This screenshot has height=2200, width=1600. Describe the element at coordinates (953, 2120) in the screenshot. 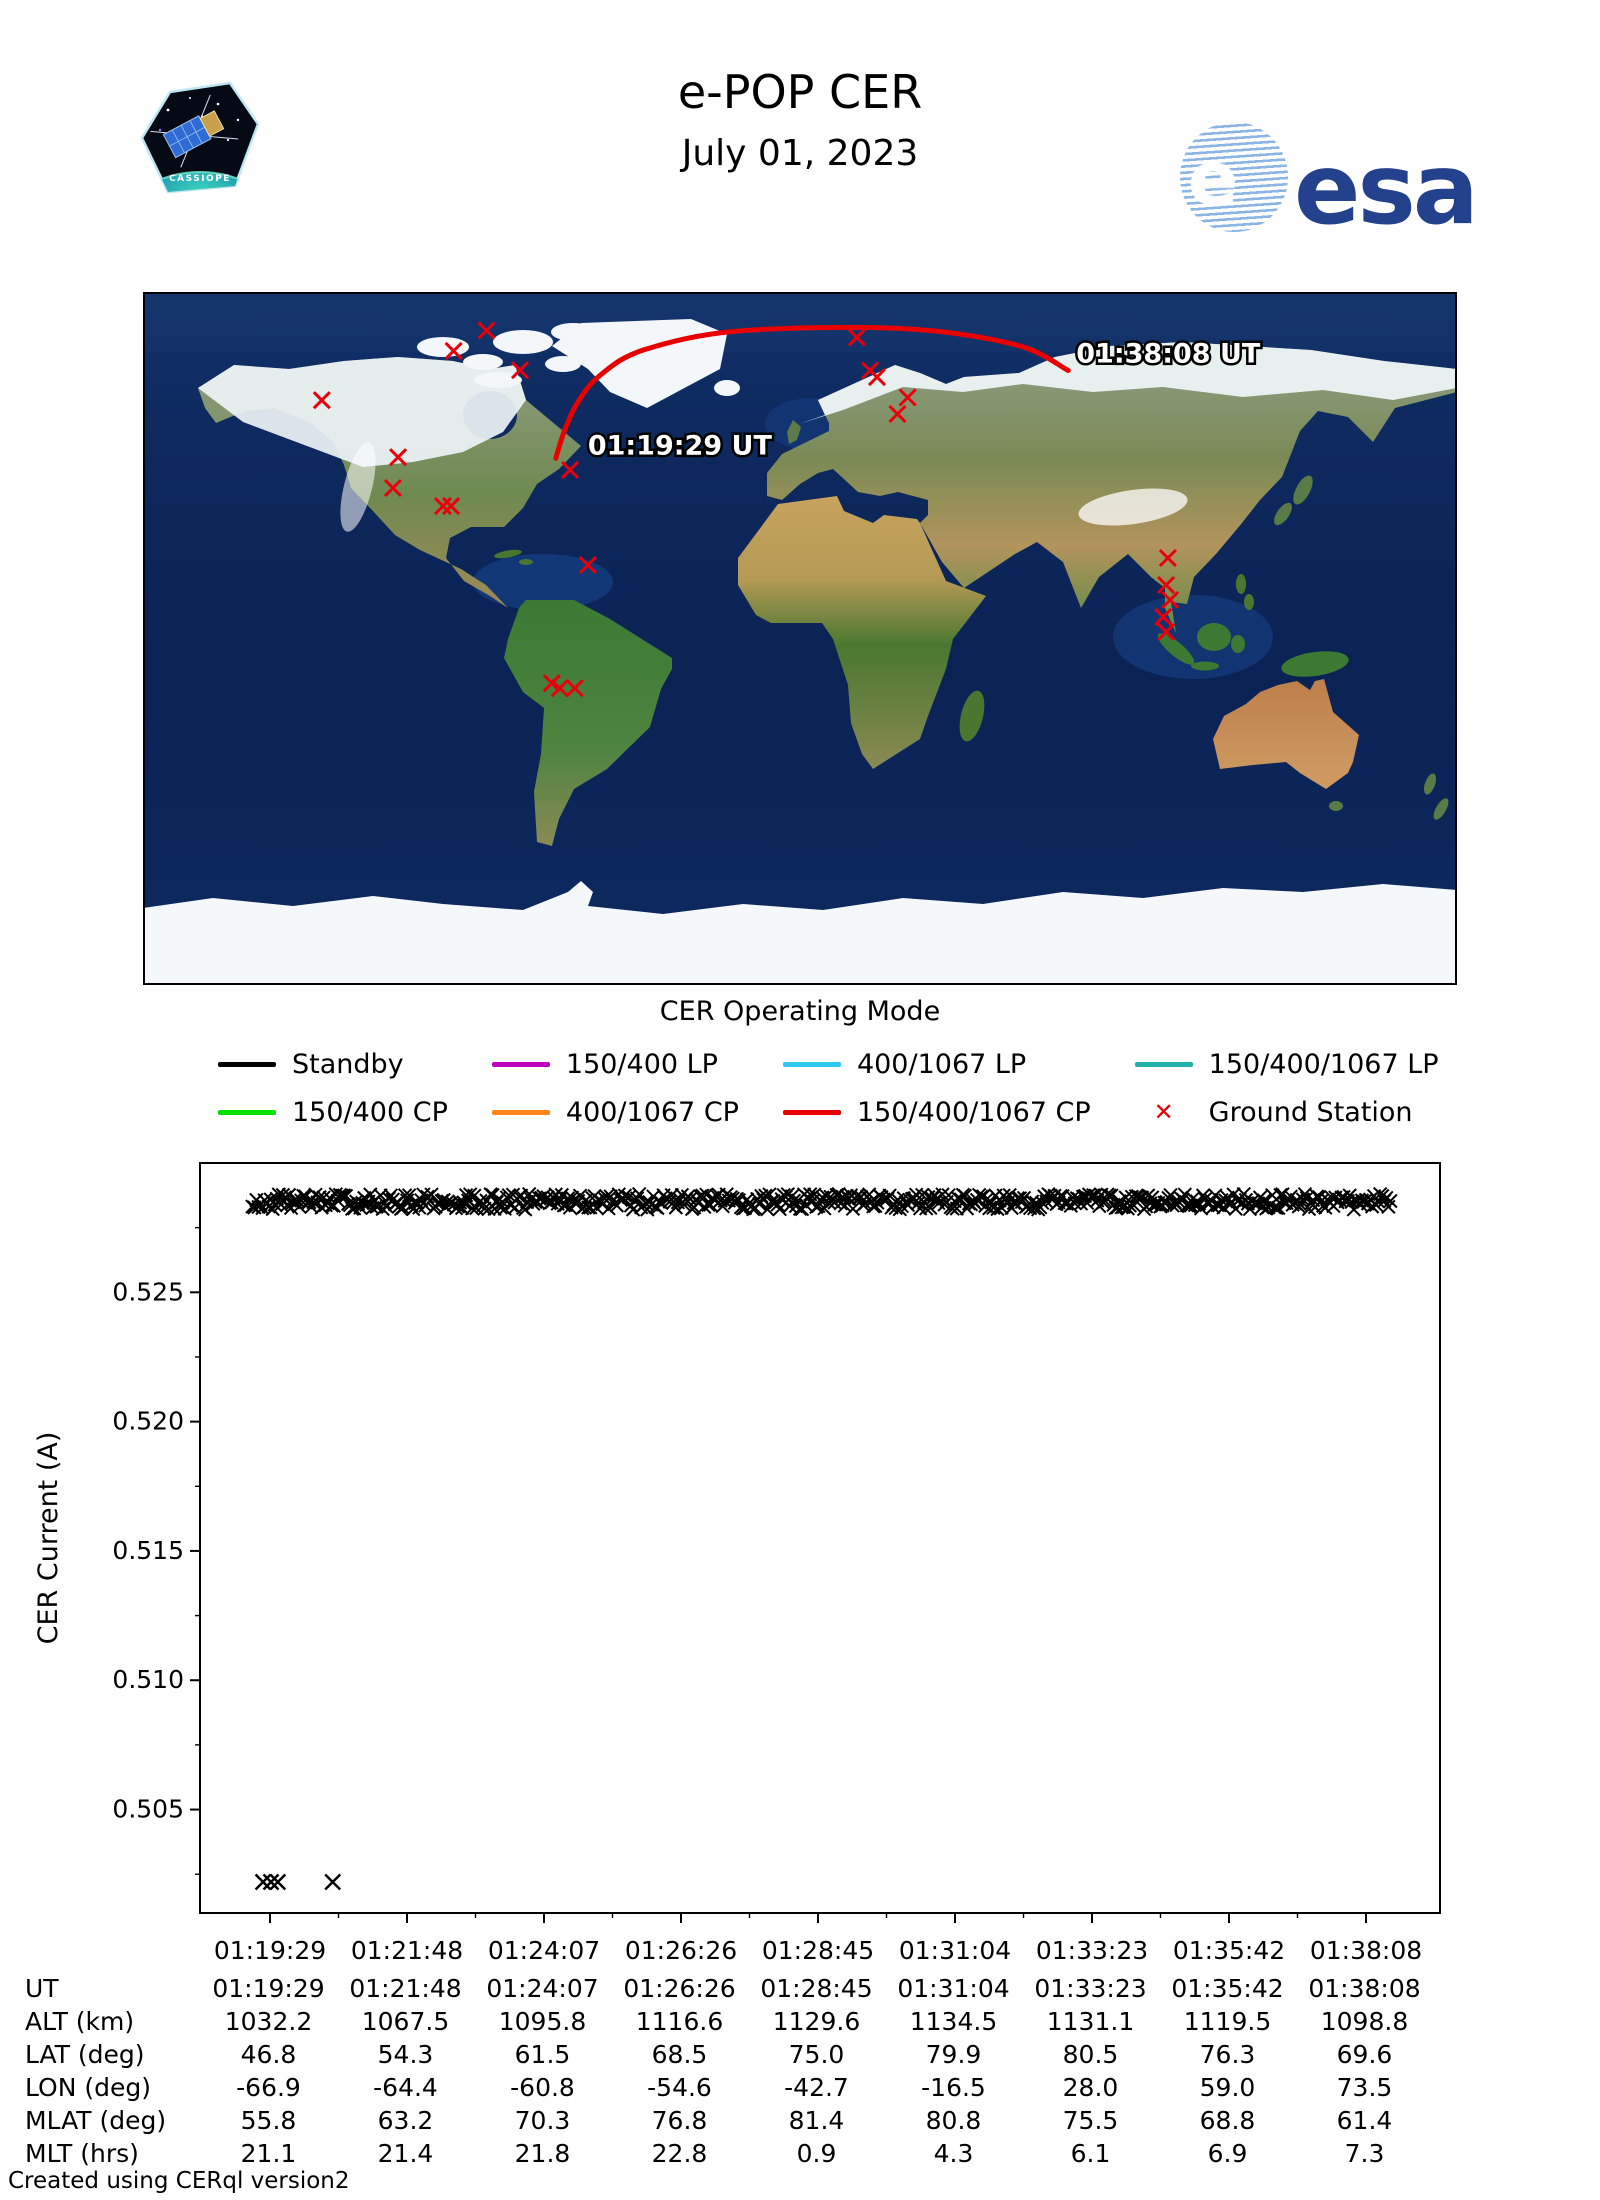

I see `table-cell: 80.8` at that location.